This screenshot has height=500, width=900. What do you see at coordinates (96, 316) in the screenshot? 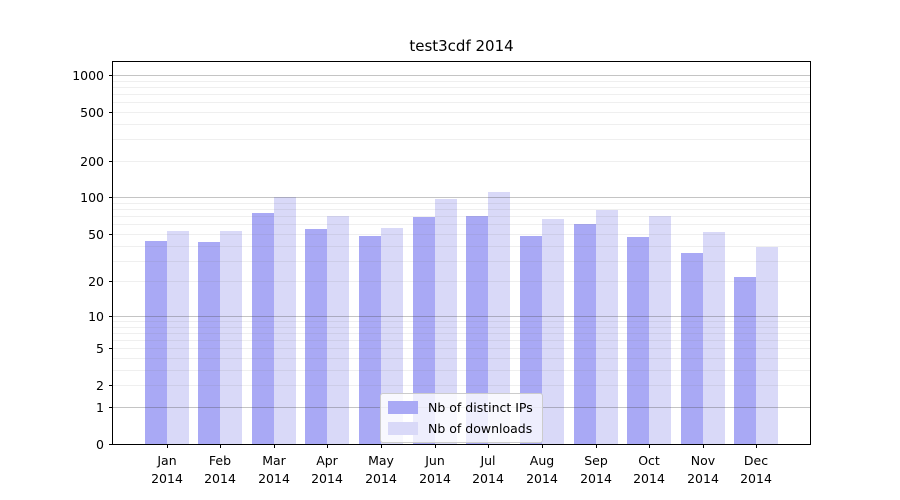
I see `y-tick-label: 10` at bounding box center [96, 316].